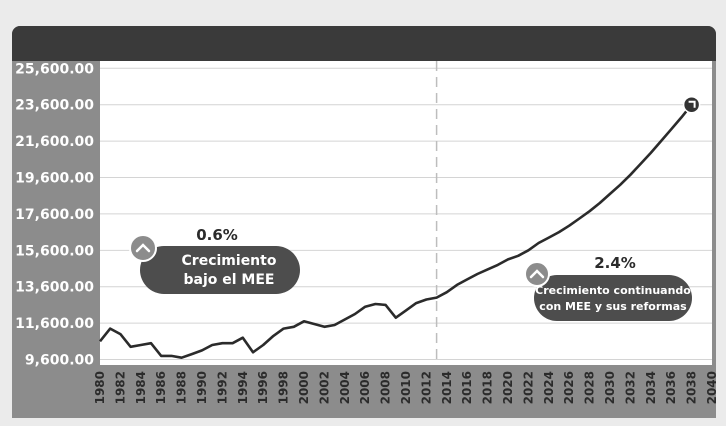 The image size is (726, 426). I want to click on x-tick-label: 2006, so click(365, 387).